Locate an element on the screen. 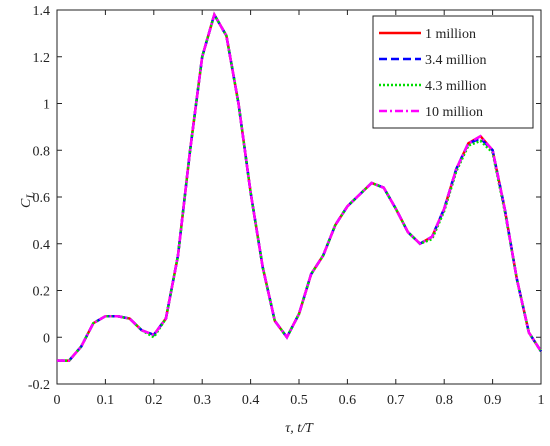  x-tick-label: 0.8 is located at coordinates (444, 400).